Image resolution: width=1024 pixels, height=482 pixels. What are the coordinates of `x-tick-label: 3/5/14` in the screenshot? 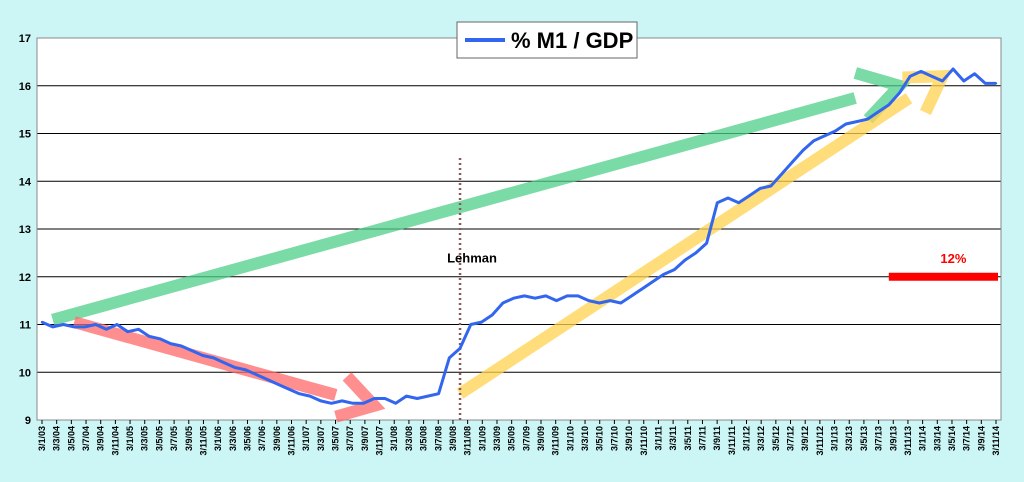 It's located at (952, 438).